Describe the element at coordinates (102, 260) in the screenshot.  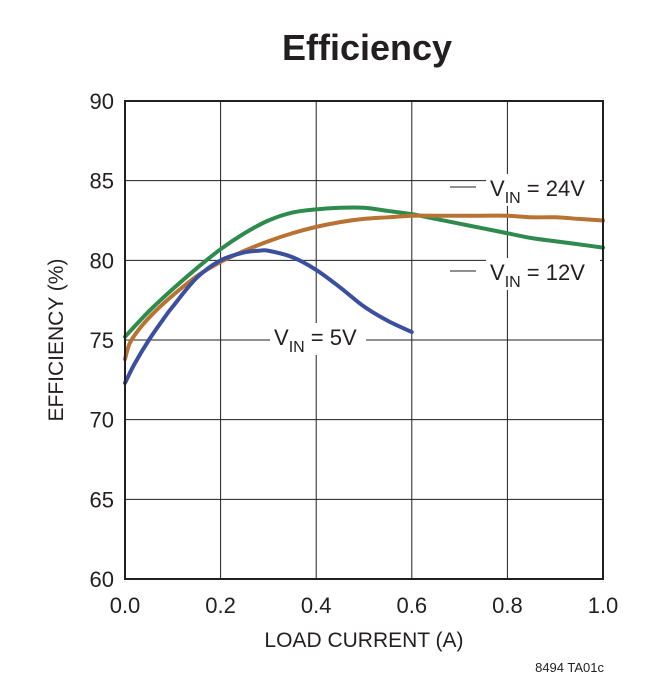
I see `y-tick-label: 80` at that location.